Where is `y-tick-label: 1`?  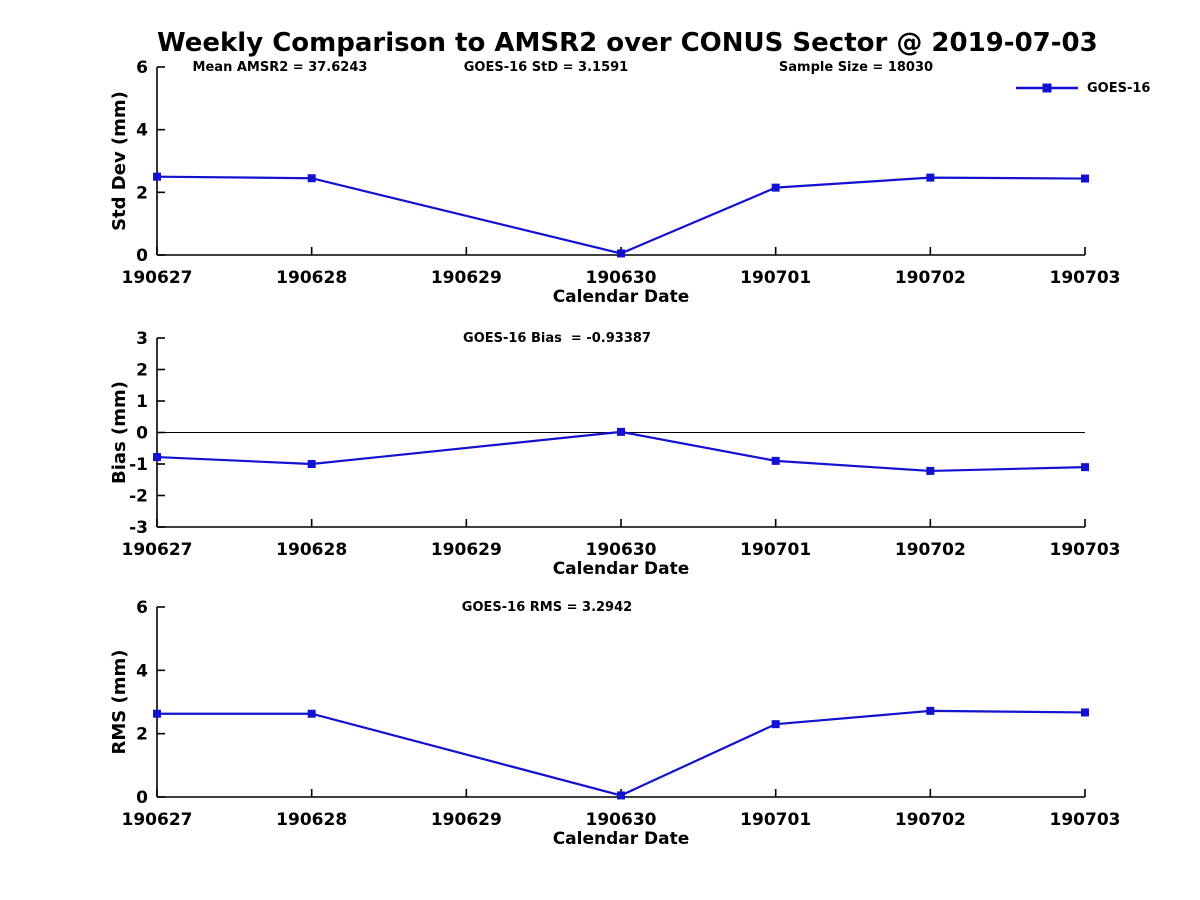
y-tick-label: 1 is located at coordinates (142, 402).